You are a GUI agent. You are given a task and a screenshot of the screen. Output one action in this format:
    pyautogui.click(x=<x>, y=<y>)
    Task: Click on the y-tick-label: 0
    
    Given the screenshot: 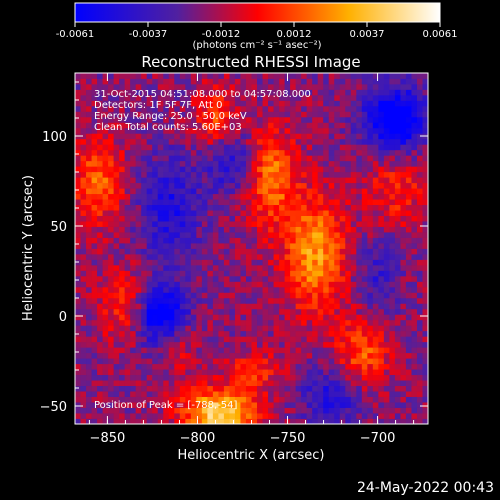 What is the action you would take?
    pyautogui.click(x=63, y=317)
    